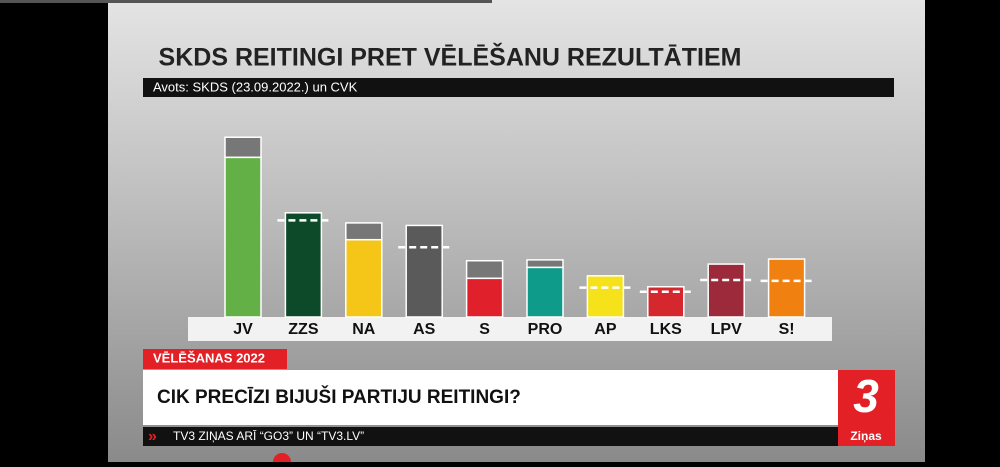 The height and width of the screenshot is (467, 1000). I want to click on ticker-icon: », so click(152, 436).